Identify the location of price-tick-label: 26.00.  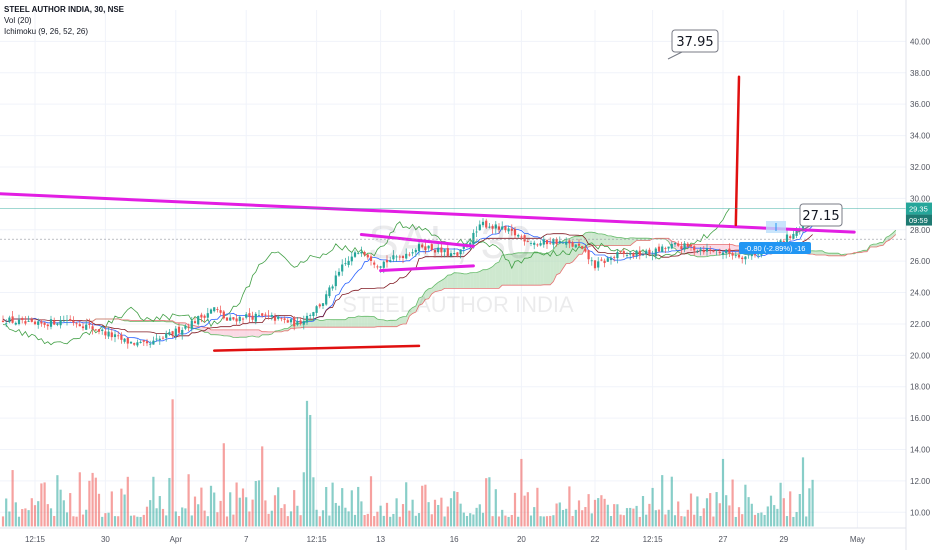
(920, 261).